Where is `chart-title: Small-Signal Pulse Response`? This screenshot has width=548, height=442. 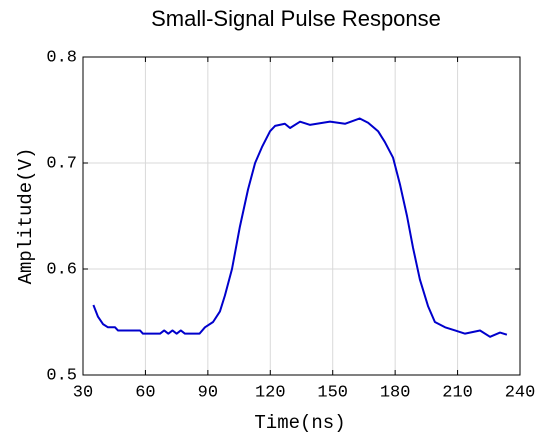
chart-title: Small-Signal Pulse Response is located at coordinates (296, 18).